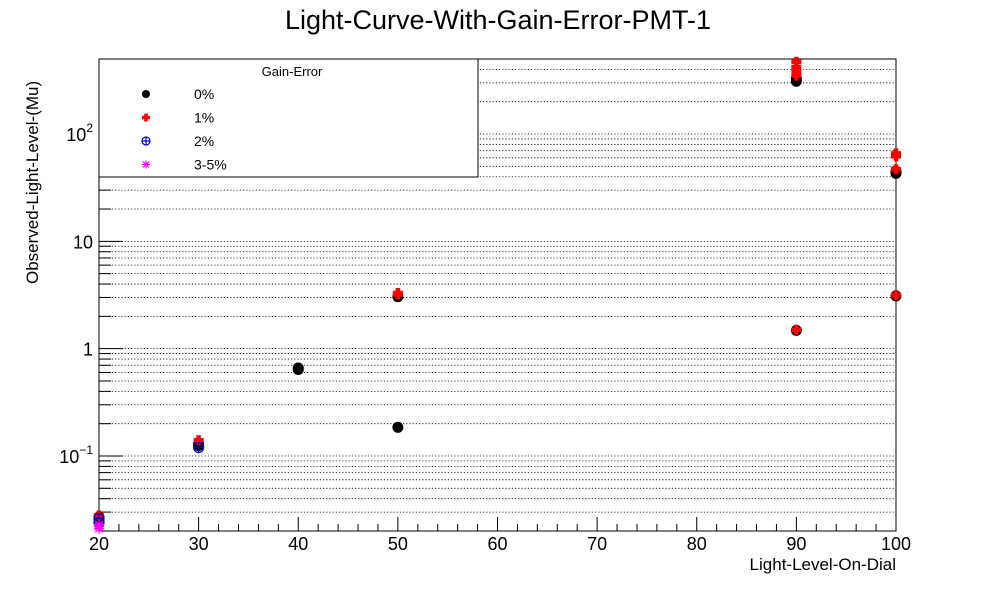 The height and width of the screenshot is (595, 996). What do you see at coordinates (823, 564) in the screenshot?
I see `x-axis-label: Light-Level-On-Dial` at bounding box center [823, 564].